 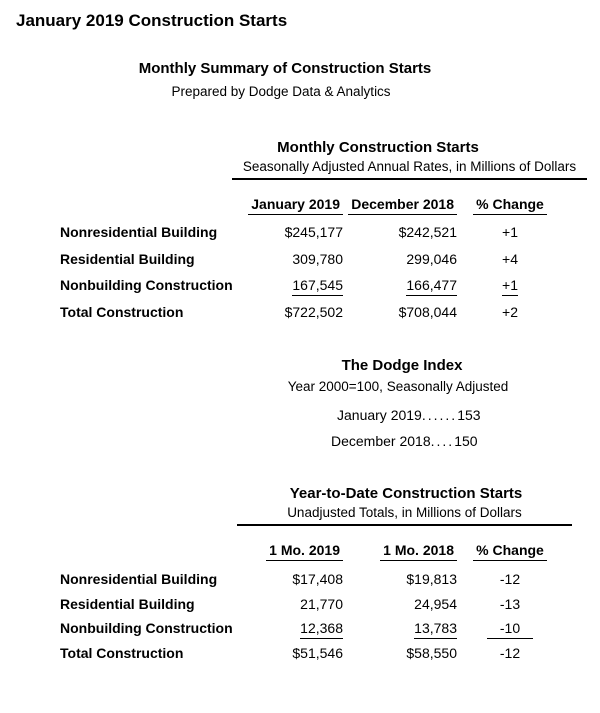 I want to click on table-cell: 166,477, so click(x=400, y=289).